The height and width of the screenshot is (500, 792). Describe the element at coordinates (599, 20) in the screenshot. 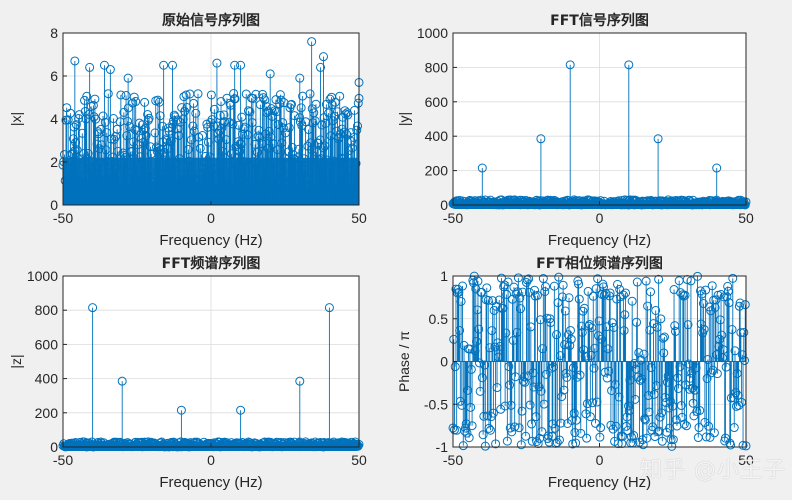

I see `subplot-title: FFT信号序列图` at that location.